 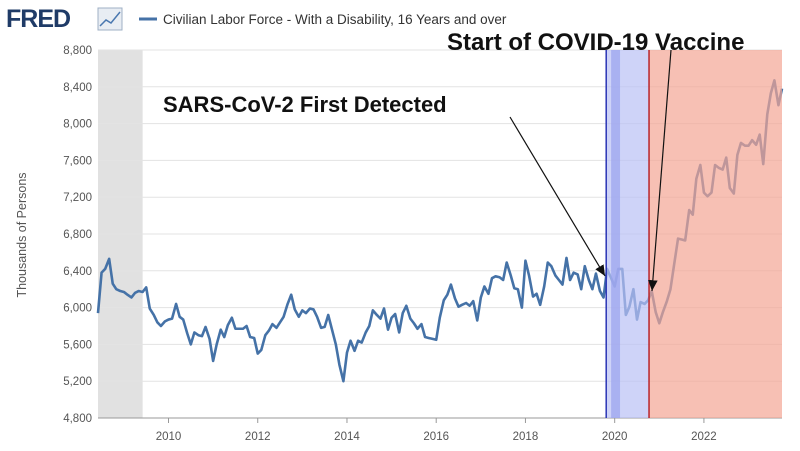 I want to click on y-tick-label: 7,200, so click(x=77, y=198).